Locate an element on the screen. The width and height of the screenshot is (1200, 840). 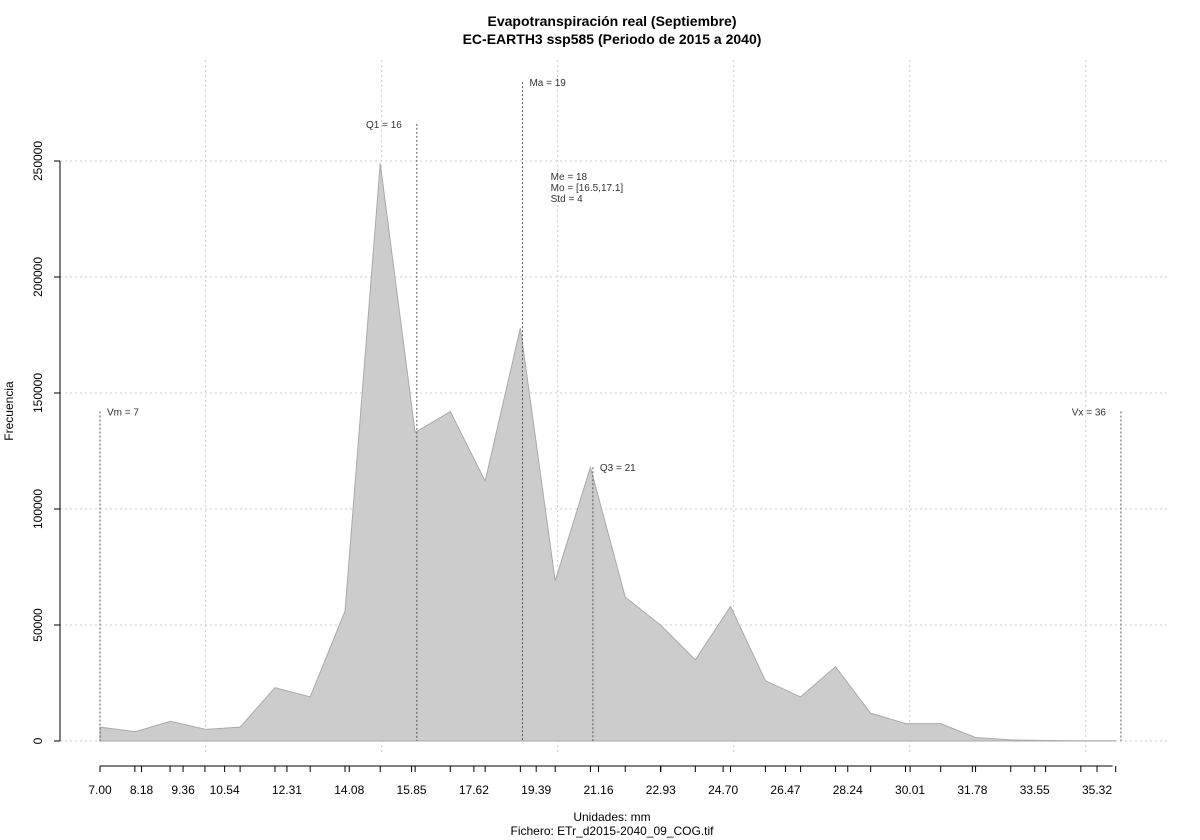
y-tick-label: 200000 is located at coordinates (38, 277).